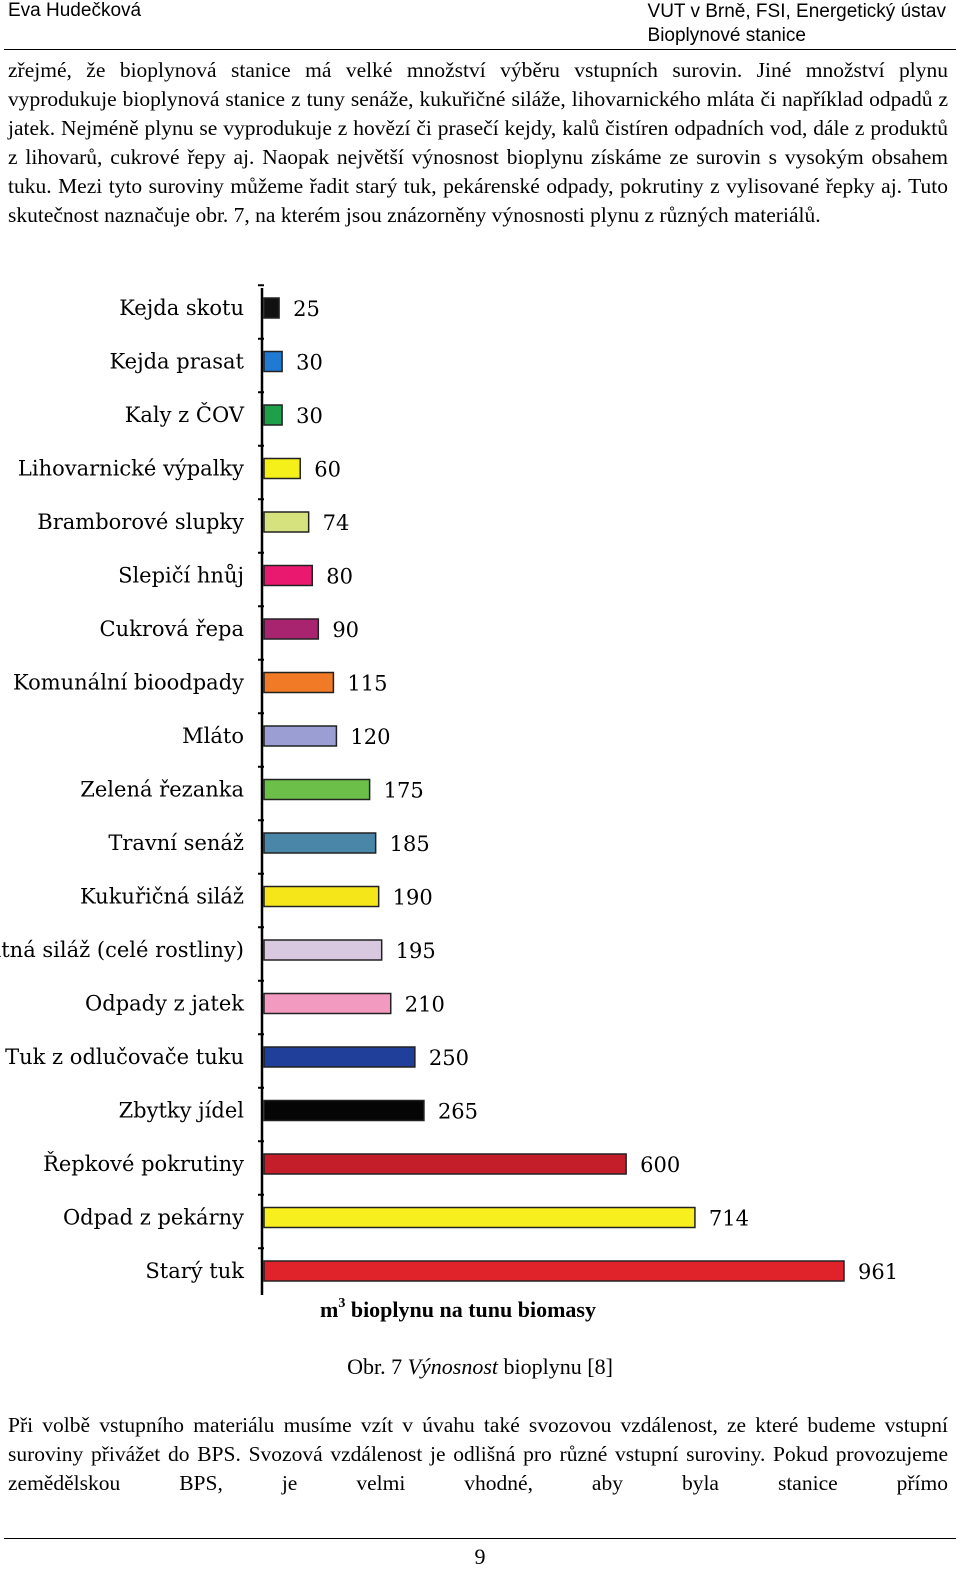  Describe the element at coordinates (480, 49) in the screenshot. I see `header-rule` at that location.